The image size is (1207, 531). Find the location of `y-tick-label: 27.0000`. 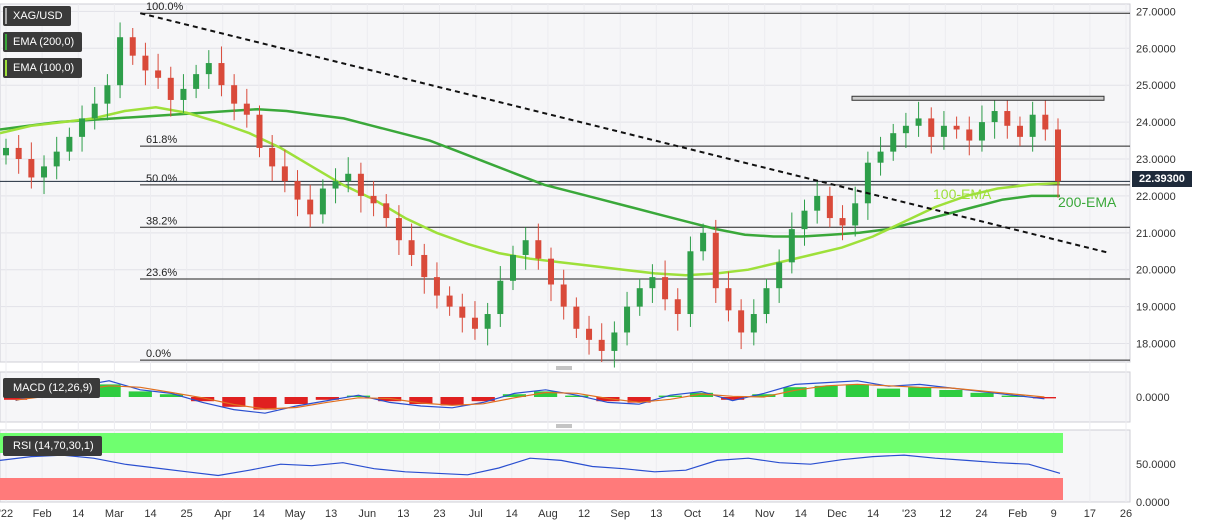

y-tick-label: 27.0000 is located at coordinates (1156, 12).